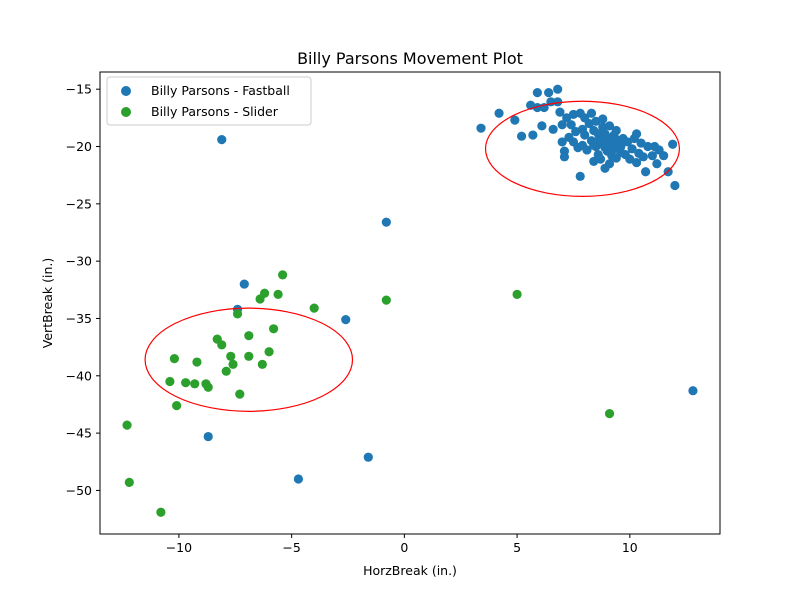 The image size is (800, 600). Describe the element at coordinates (630, 547) in the screenshot. I see `x-tick-label: 10` at that location.